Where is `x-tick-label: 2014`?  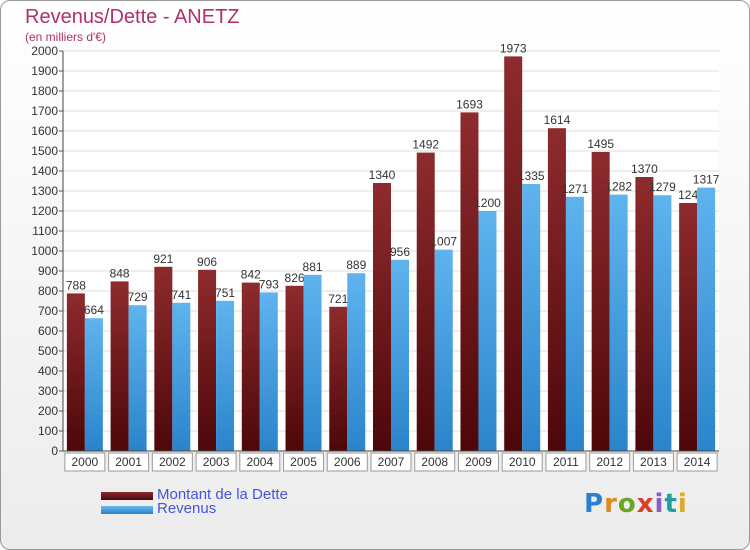
x-tick-label: 2014 is located at coordinates (697, 462).